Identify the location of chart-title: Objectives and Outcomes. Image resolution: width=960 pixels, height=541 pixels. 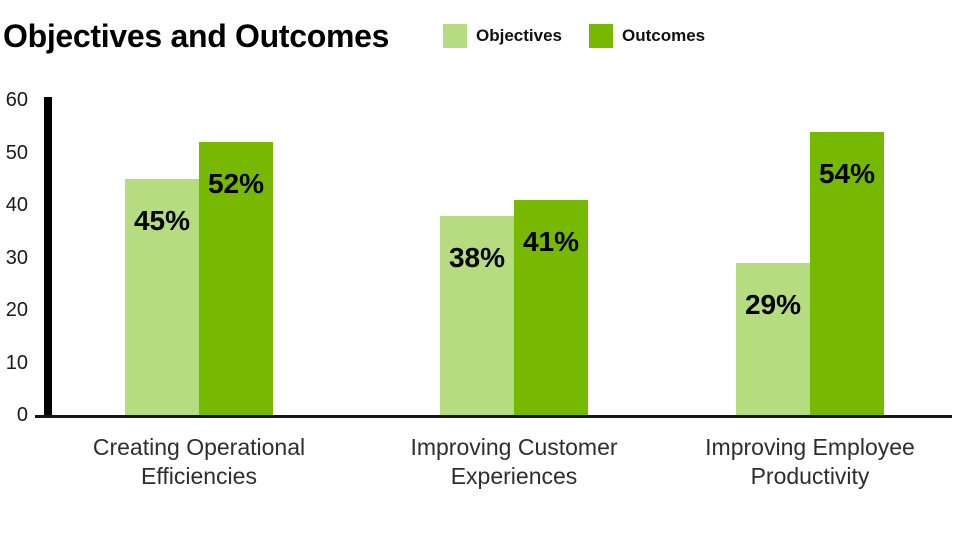
(196, 36).